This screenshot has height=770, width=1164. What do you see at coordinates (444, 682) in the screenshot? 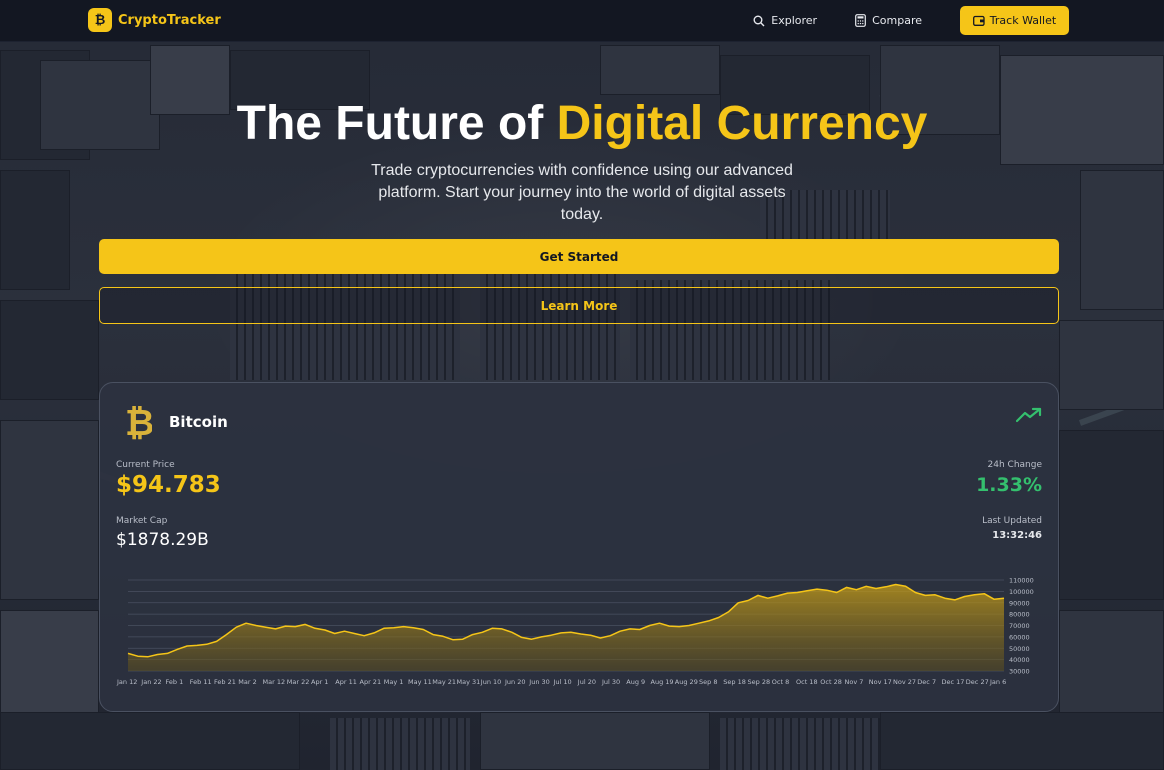
I see `x-tick-label: May 21` at bounding box center [444, 682].